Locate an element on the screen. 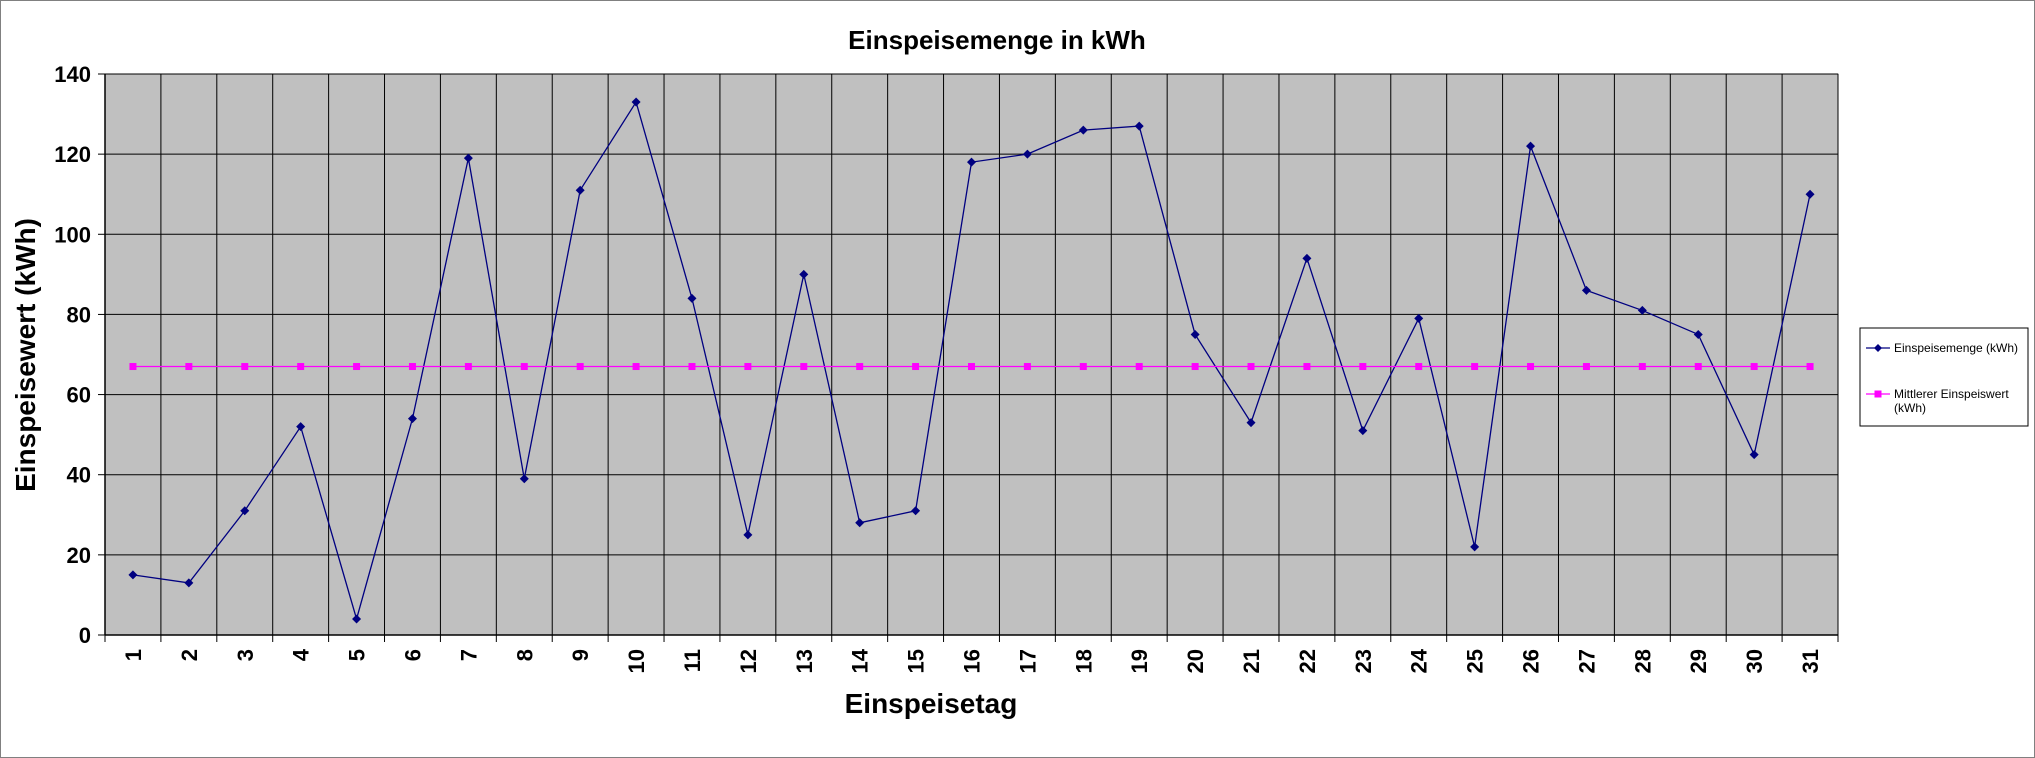 The height and width of the screenshot is (758, 2035). x-tick-label: 18 is located at coordinates (1083, 661).